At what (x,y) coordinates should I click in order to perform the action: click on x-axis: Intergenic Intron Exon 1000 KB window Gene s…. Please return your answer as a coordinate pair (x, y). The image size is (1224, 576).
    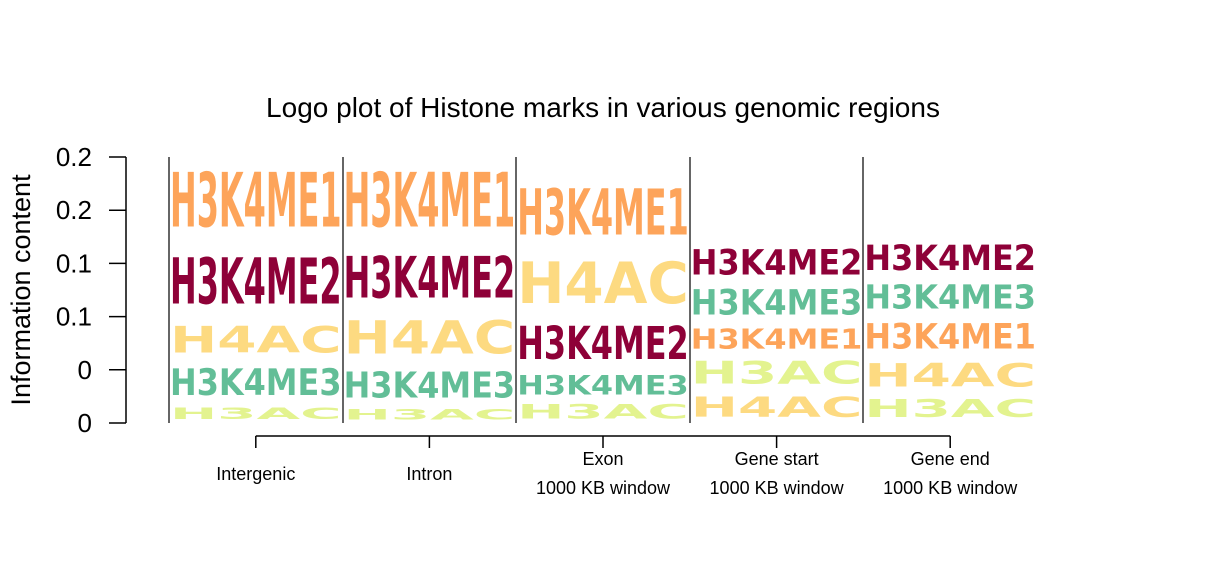
    Looking at the image, I should click on (617, 466).